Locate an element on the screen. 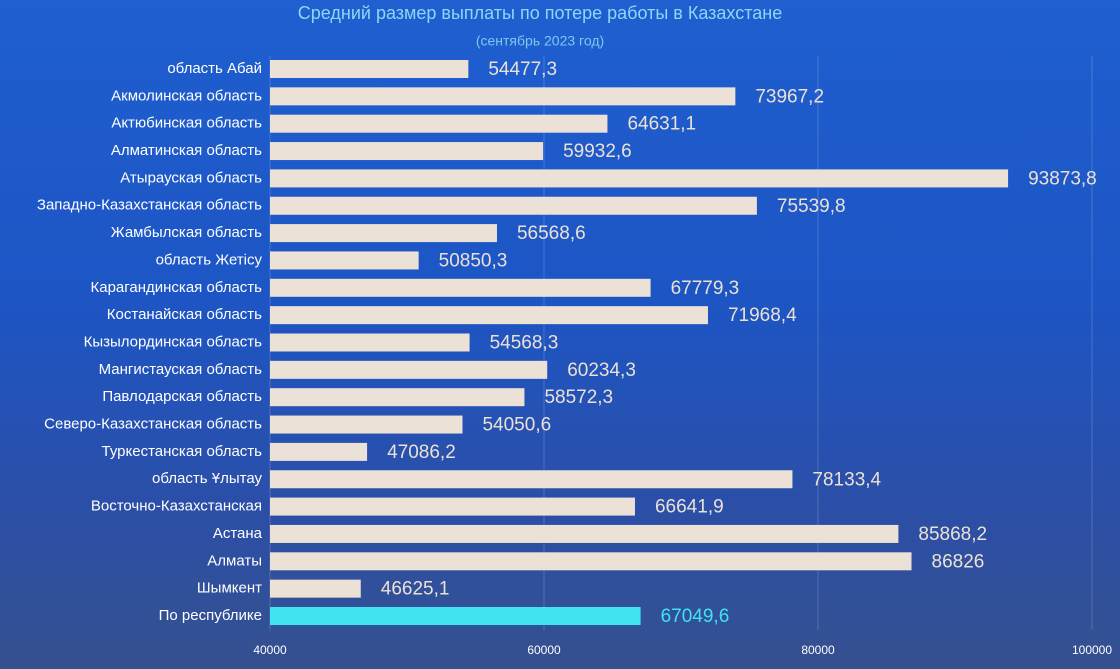 The width and height of the screenshot is (1120, 669). value-label: 73967,2 is located at coordinates (789, 96).